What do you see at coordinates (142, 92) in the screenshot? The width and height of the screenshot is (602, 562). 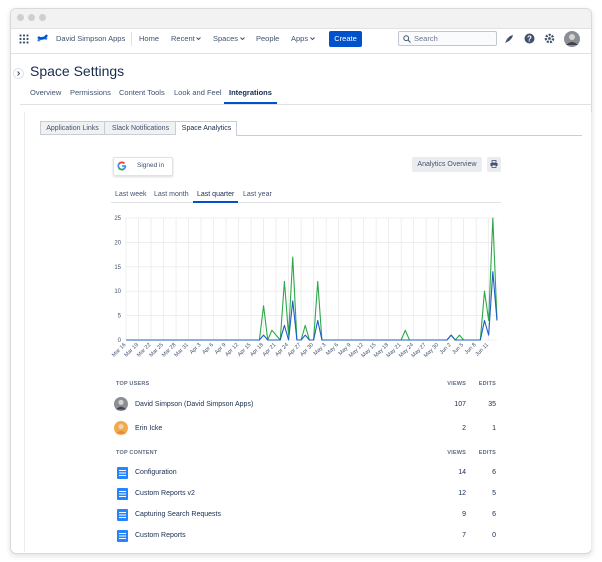 I see `settings-tab: Content Tools` at bounding box center [142, 92].